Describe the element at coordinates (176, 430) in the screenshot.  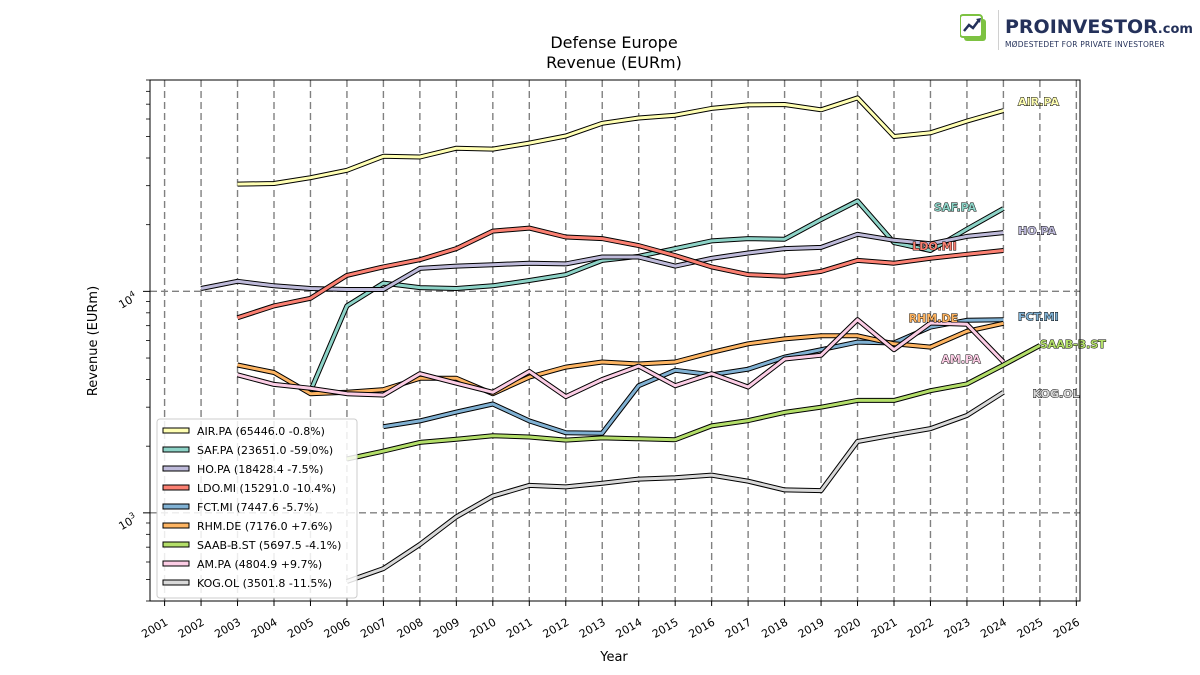
I see `legend-swatch-AIR.PA` at that location.